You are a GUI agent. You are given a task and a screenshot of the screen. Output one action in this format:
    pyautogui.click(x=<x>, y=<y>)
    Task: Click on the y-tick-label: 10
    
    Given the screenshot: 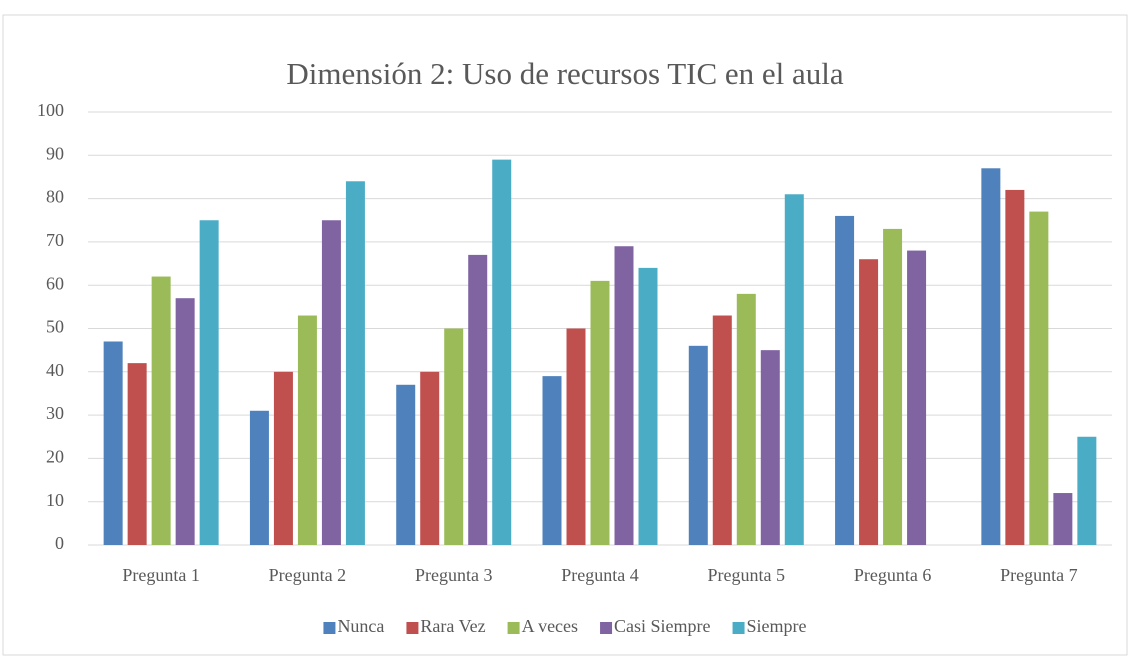 What is the action you would take?
    pyautogui.click(x=55, y=500)
    